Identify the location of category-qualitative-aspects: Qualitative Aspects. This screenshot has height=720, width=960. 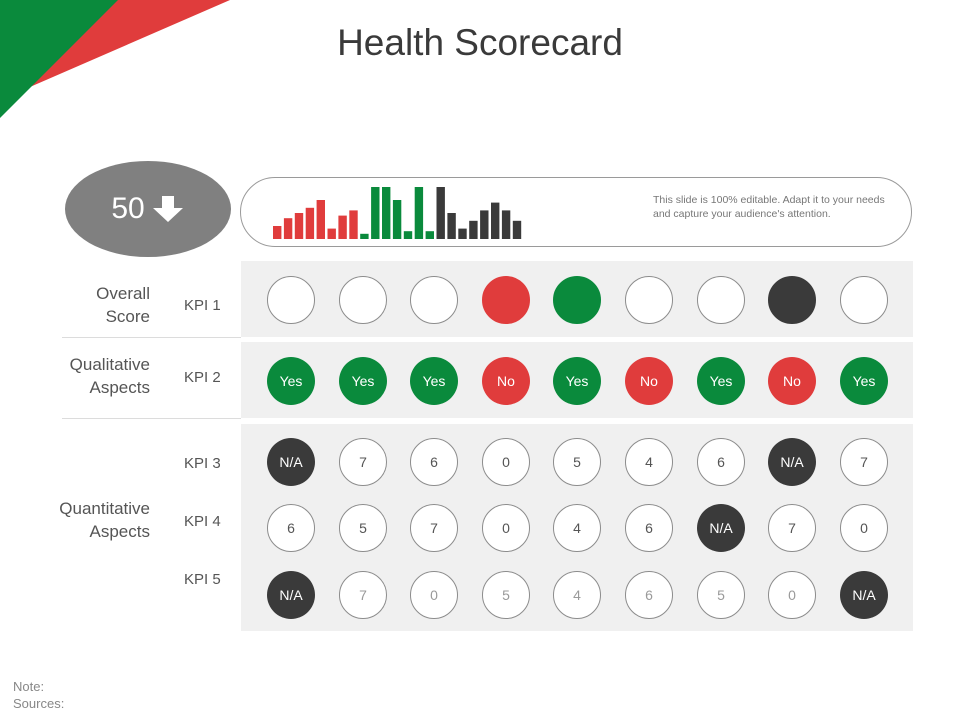
(109, 376).